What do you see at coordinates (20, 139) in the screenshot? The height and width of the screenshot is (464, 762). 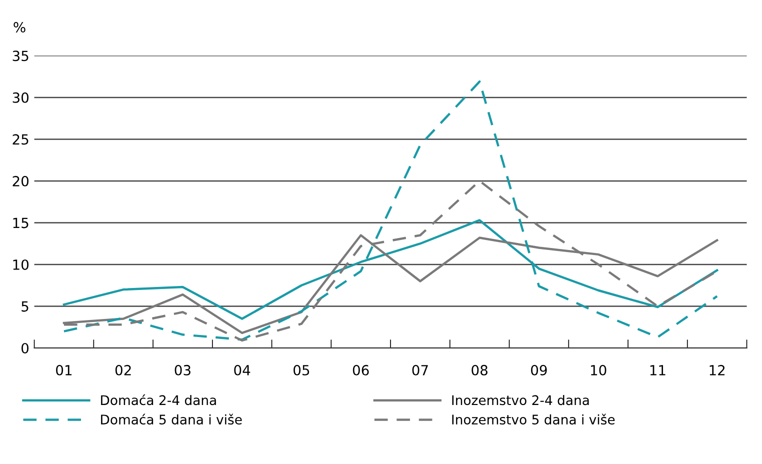 I see `y-tick-label: 25` at bounding box center [20, 139].